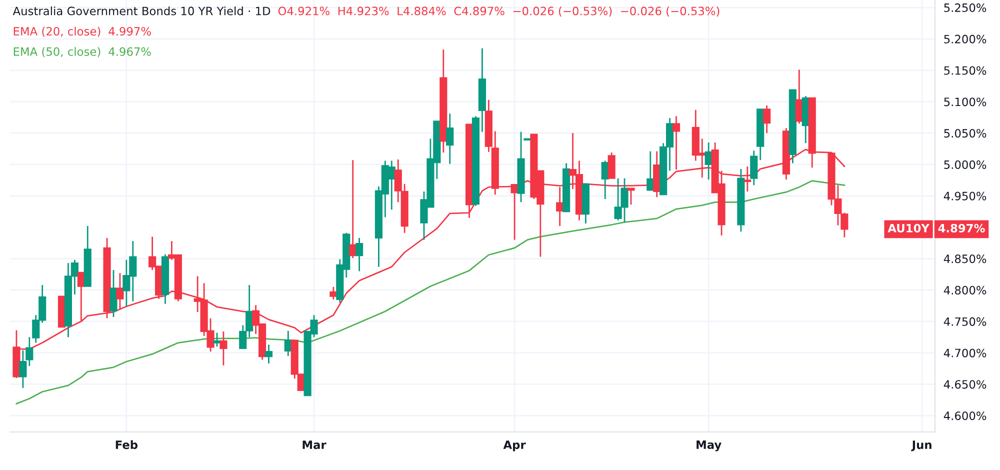 This screenshot has height=470, width=1000. I want to click on y-tick-label: 4.700%, so click(965, 353).